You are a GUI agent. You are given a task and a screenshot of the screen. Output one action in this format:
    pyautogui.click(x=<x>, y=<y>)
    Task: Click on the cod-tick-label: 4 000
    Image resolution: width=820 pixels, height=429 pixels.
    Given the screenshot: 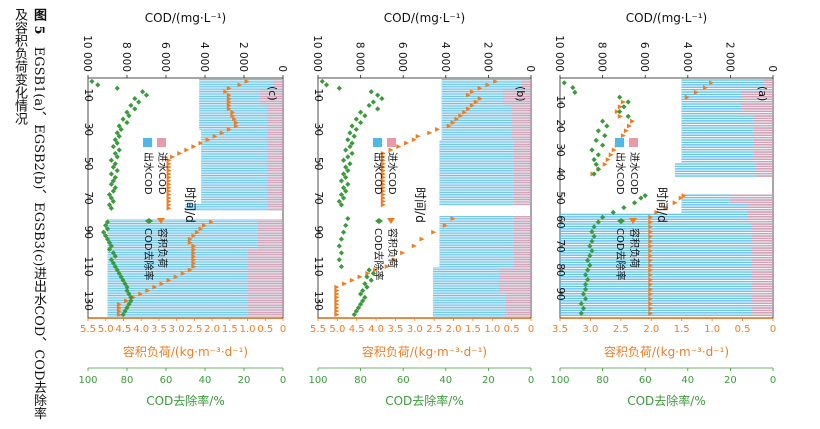 What is the action you would take?
    pyautogui.click(x=204, y=57)
    